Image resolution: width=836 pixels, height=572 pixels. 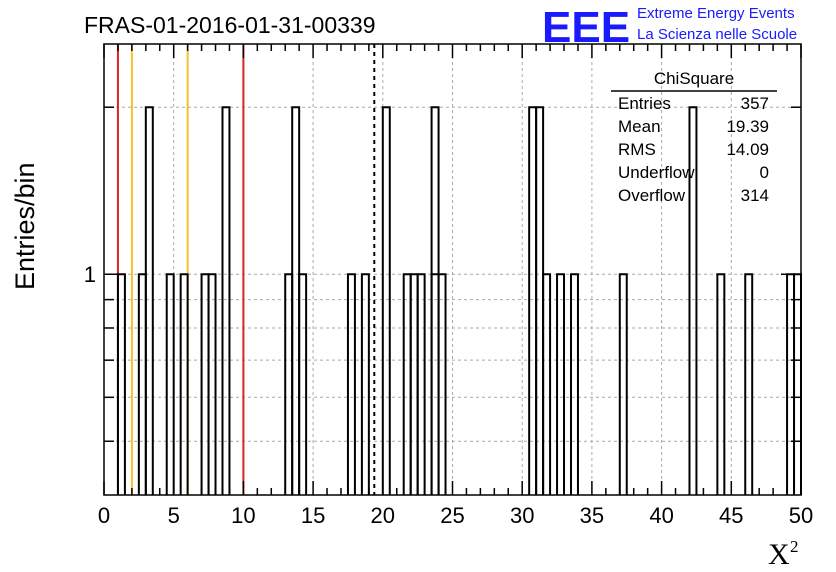 What do you see at coordinates (755, 103) in the screenshot?
I see `stats-value: 357` at bounding box center [755, 103].